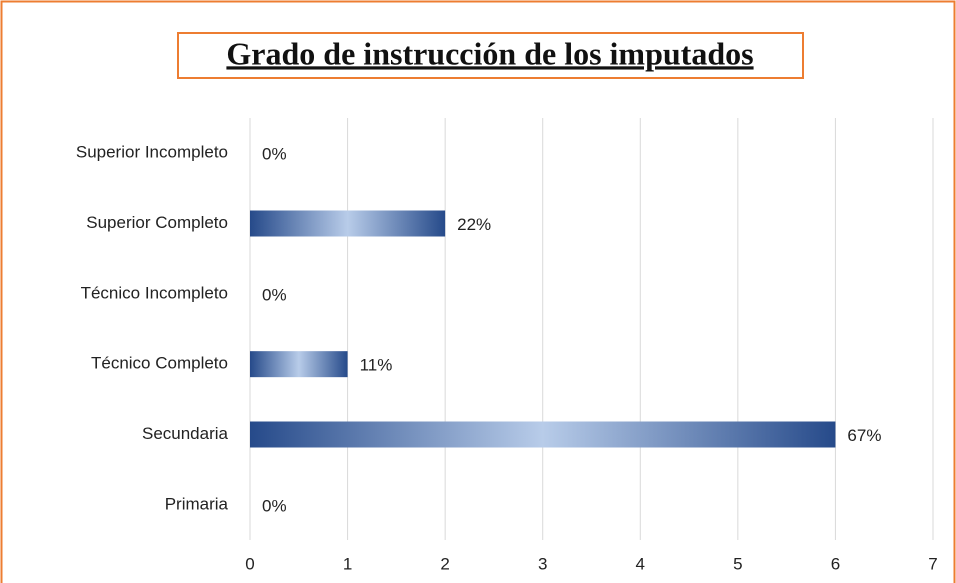 This screenshot has height=583, width=956. What do you see at coordinates (737, 563) in the screenshot?
I see `x-tick-label: 5` at bounding box center [737, 563].